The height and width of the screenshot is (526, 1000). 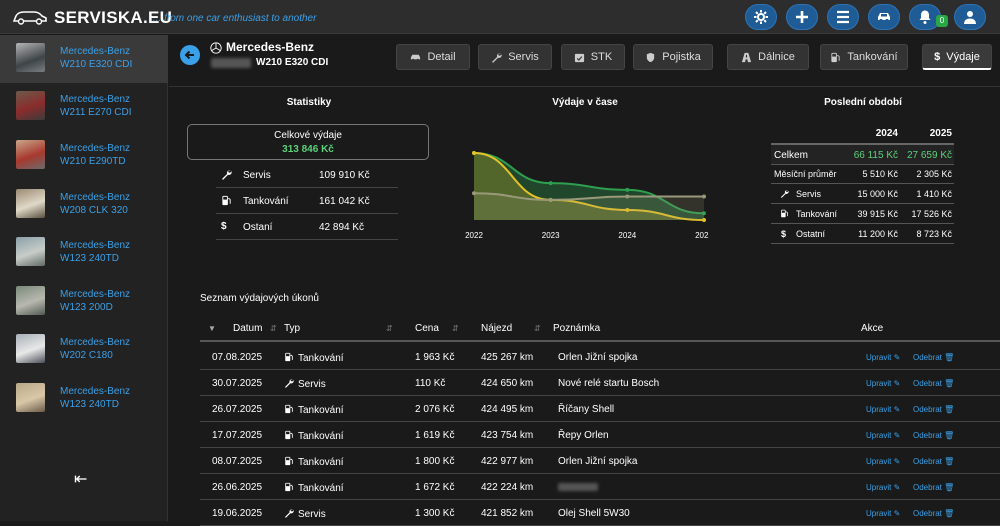 I want to click on tab-vydaje: $ Výdaje, so click(x=957, y=57).